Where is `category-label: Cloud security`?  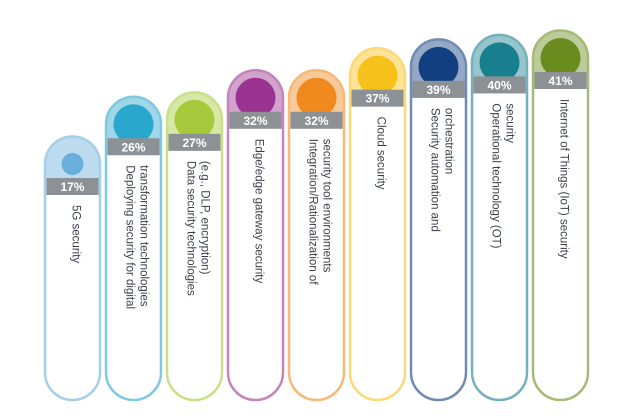
category-label: Cloud security is located at coordinates (381, 153).